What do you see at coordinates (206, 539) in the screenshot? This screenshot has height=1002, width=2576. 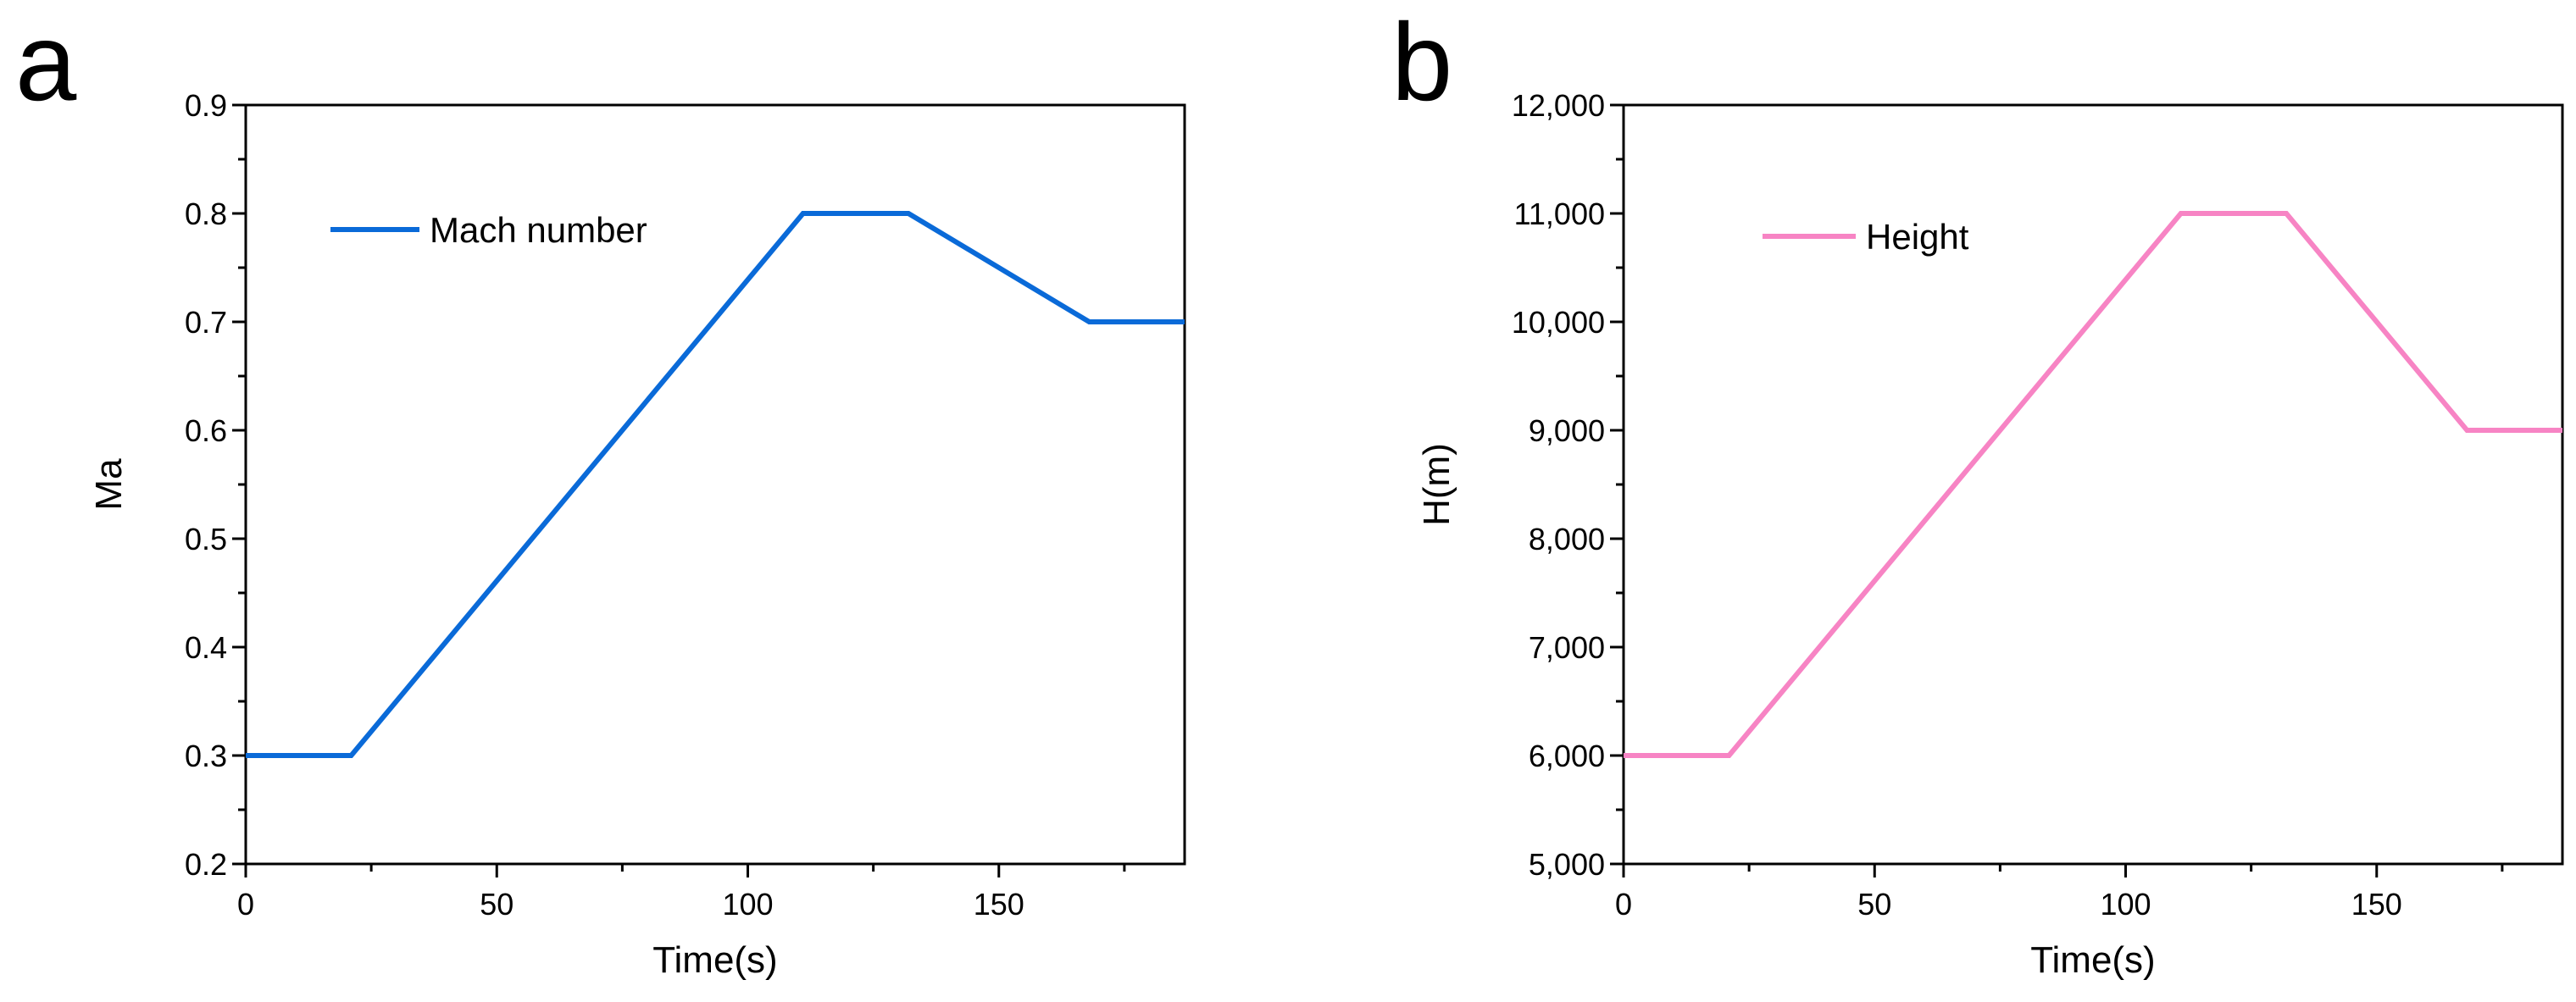 I see `y-tick-label: 0.5` at bounding box center [206, 539].